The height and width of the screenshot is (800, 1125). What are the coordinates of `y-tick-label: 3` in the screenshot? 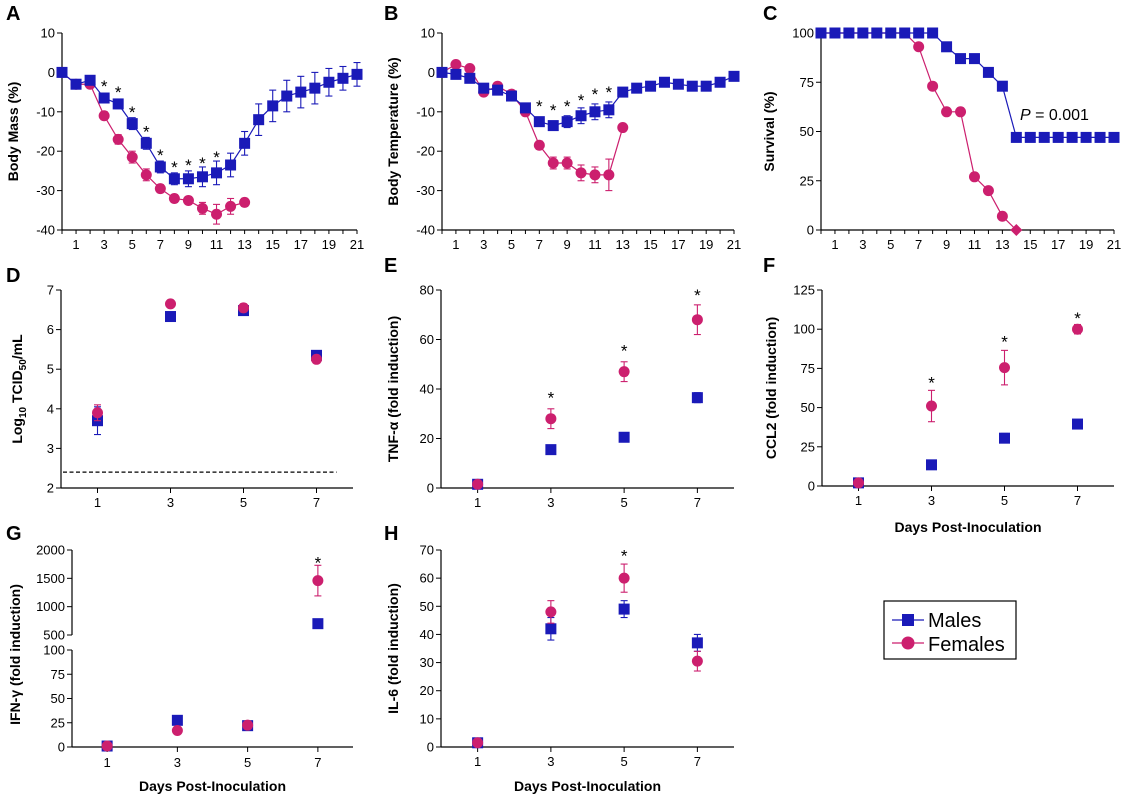 It's located at (50, 448).